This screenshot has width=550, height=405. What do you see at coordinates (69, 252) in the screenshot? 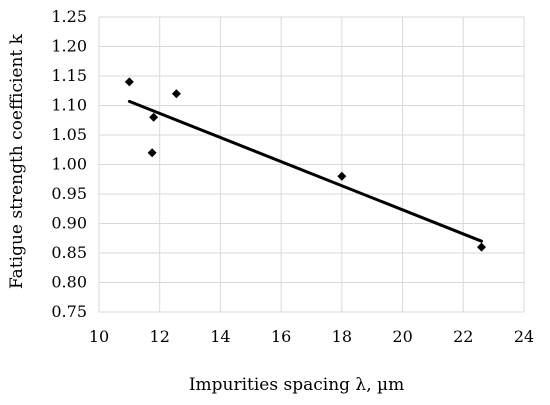
I see `y-tick-label: 0.85` at bounding box center [69, 252].